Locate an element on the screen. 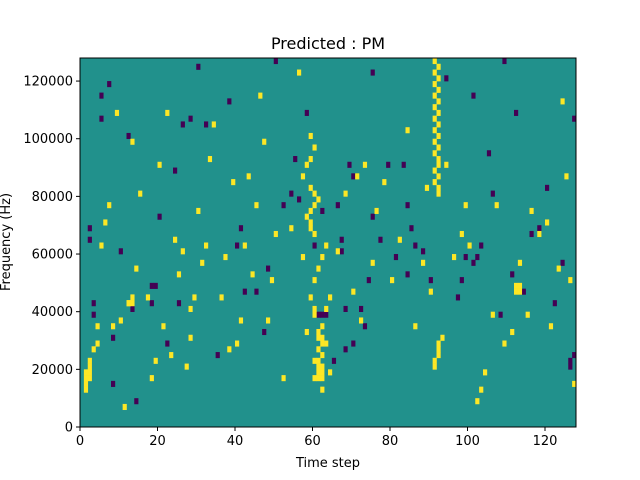 Image resolution: width=640 pixels, height=480 pixels. chart-title: Predicted : PM is located at coordinates (328, 43).